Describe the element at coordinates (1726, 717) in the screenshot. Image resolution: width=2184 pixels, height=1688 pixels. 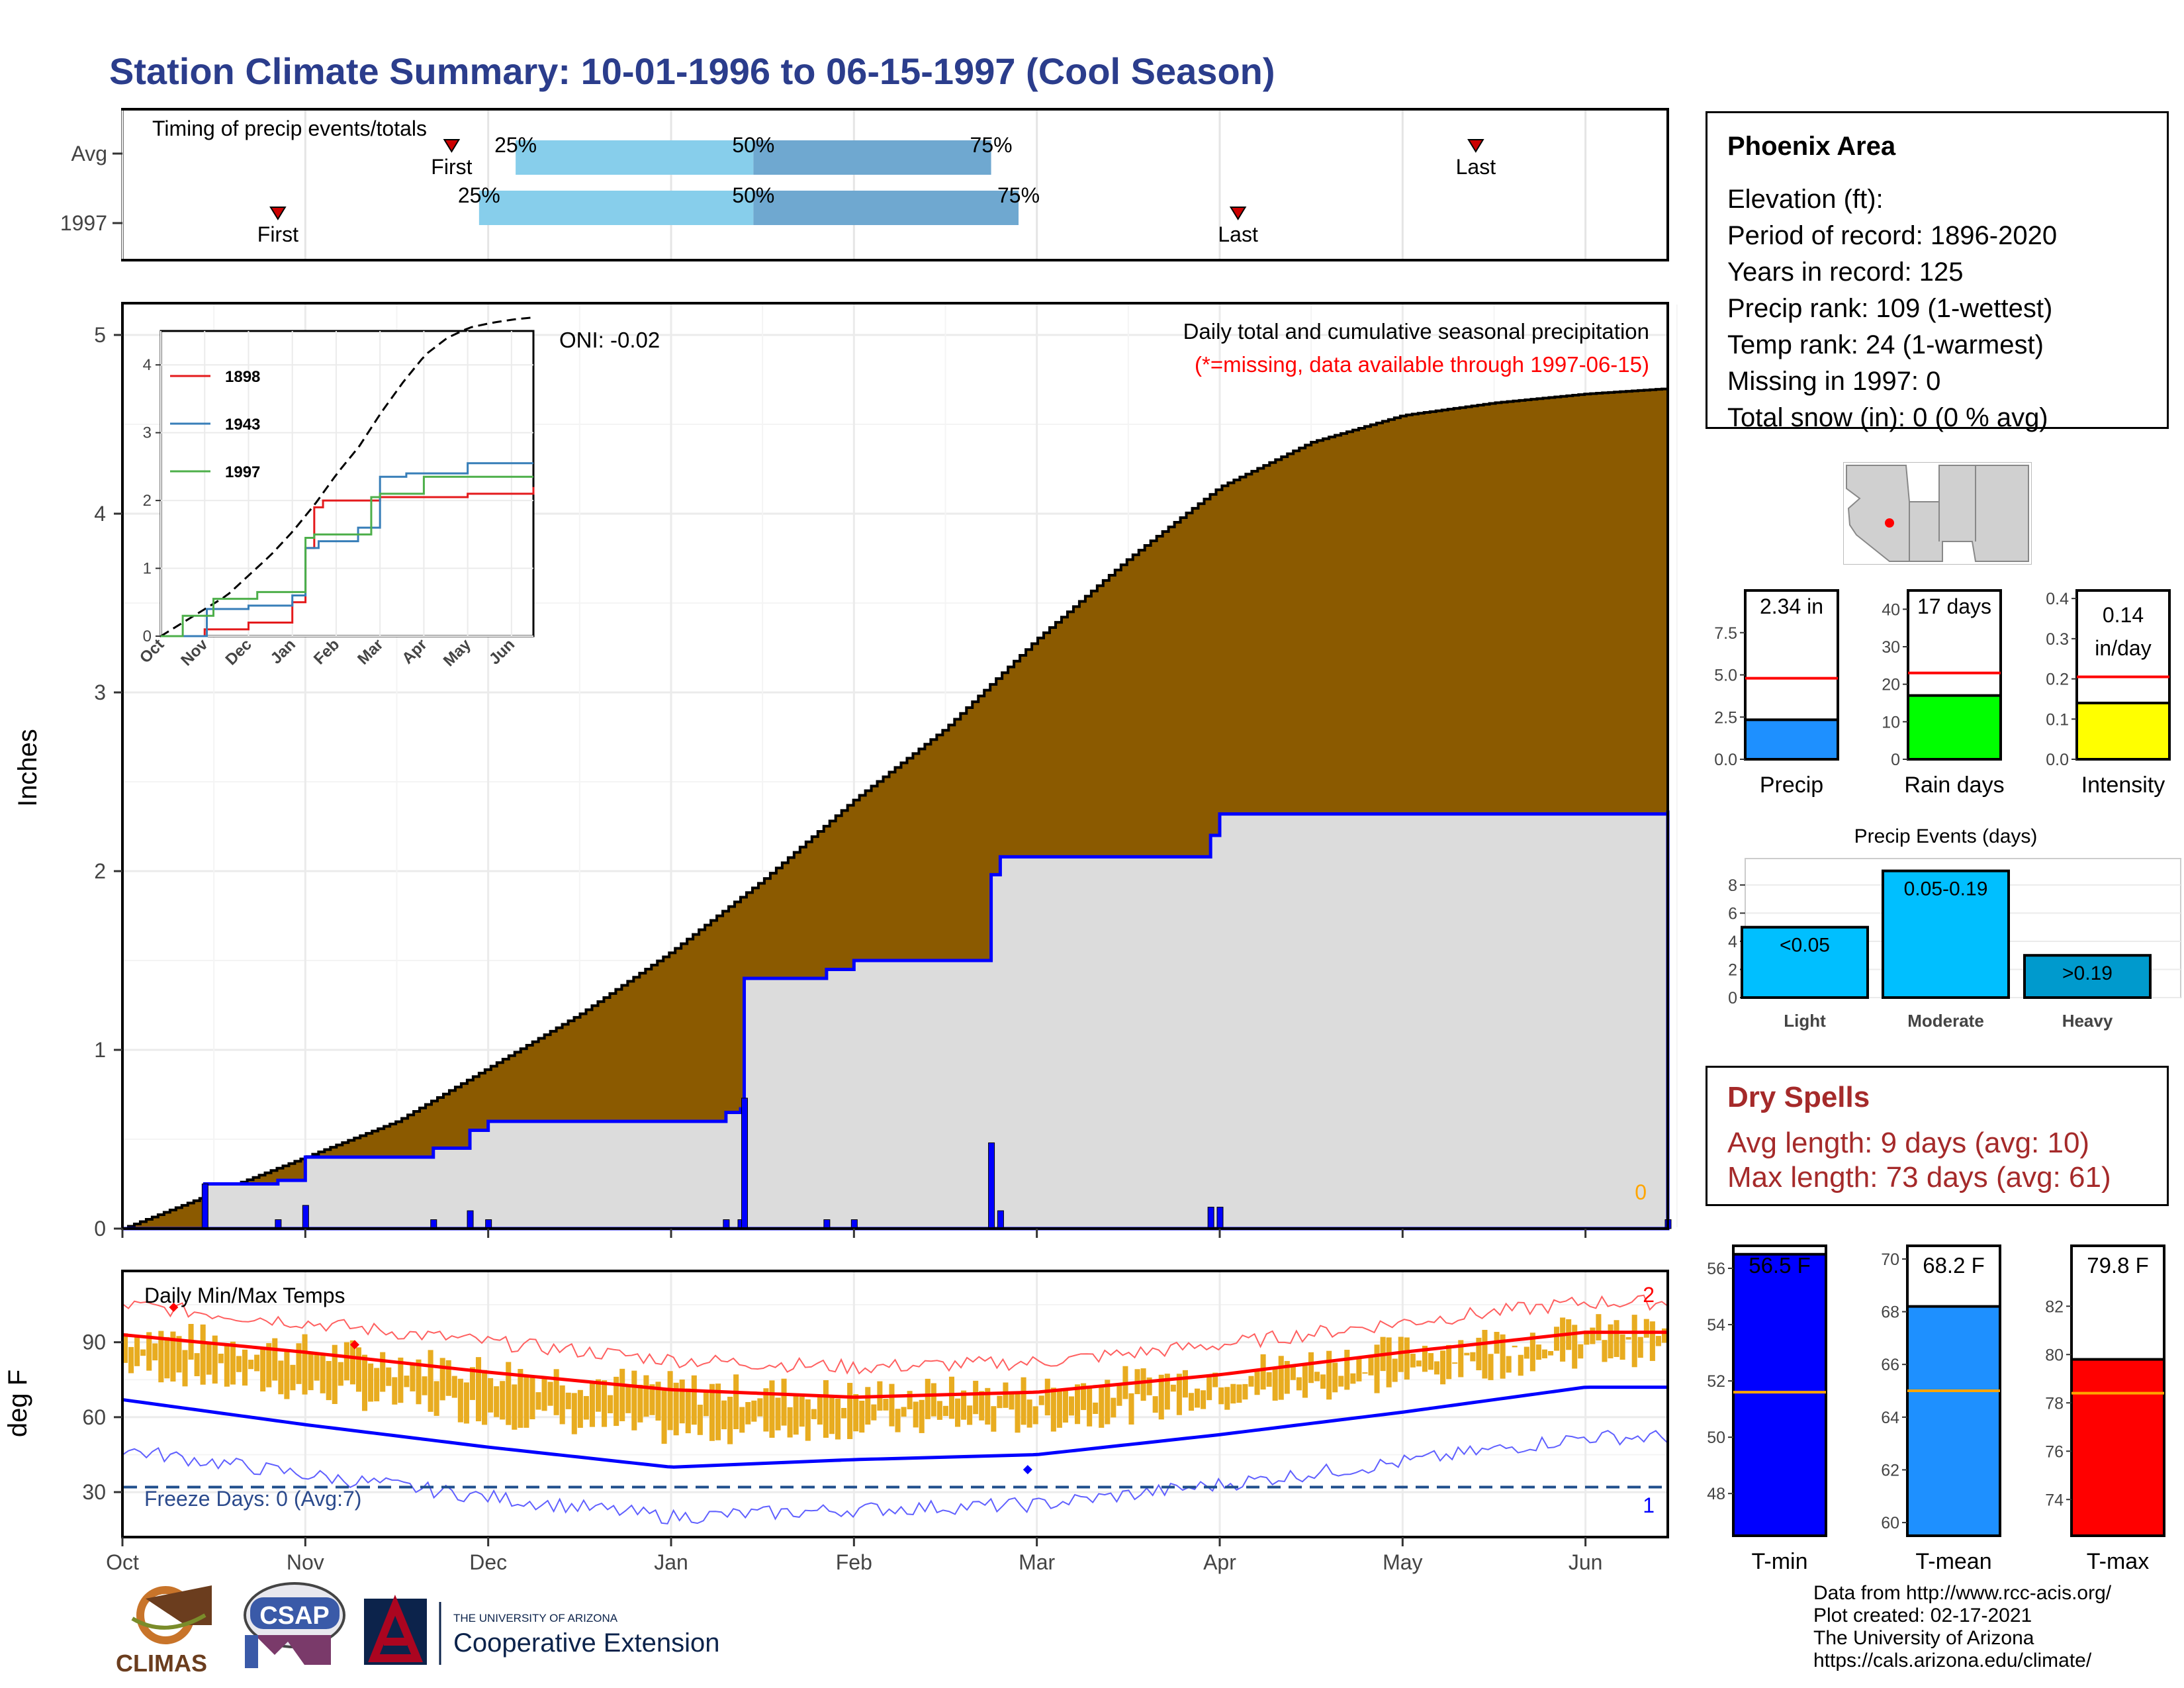
I see `summary-tick-label: 2.5` at that location.